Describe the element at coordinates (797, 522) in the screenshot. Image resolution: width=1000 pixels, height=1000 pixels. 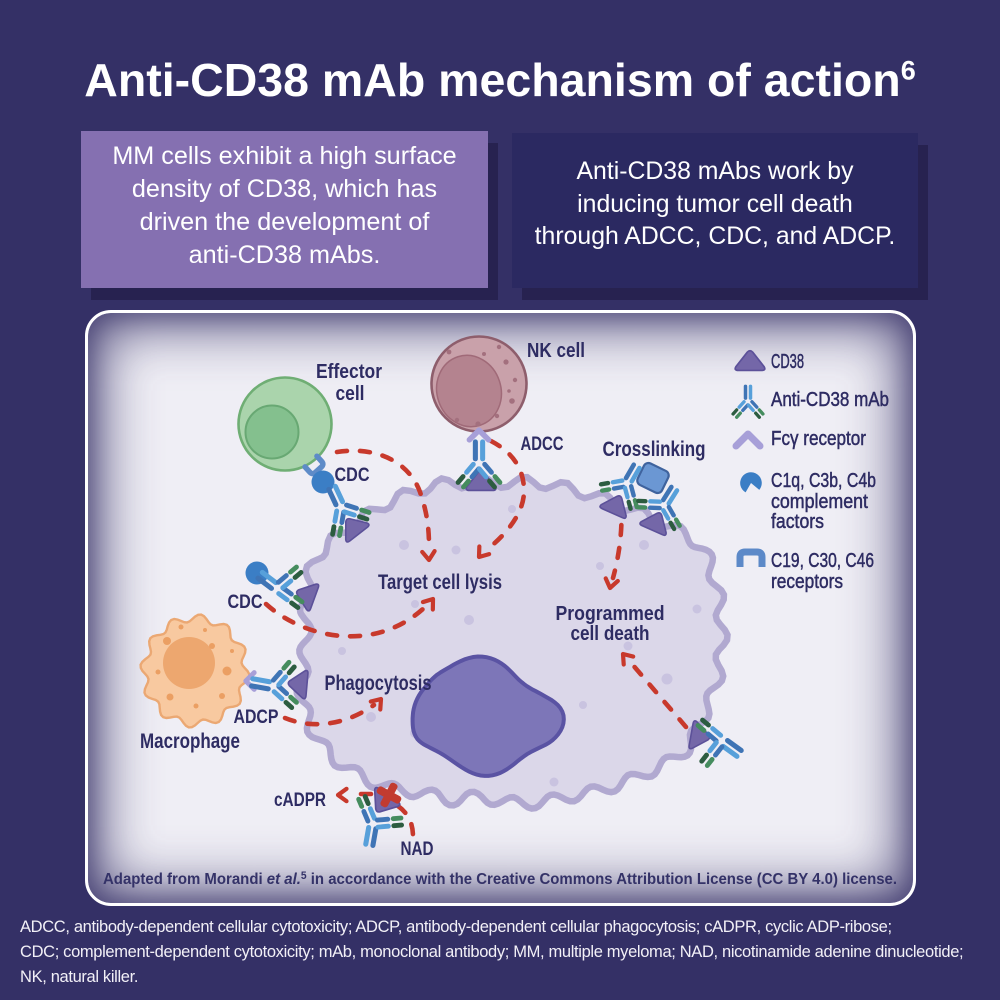
I see `svg-text: factors` at that location.